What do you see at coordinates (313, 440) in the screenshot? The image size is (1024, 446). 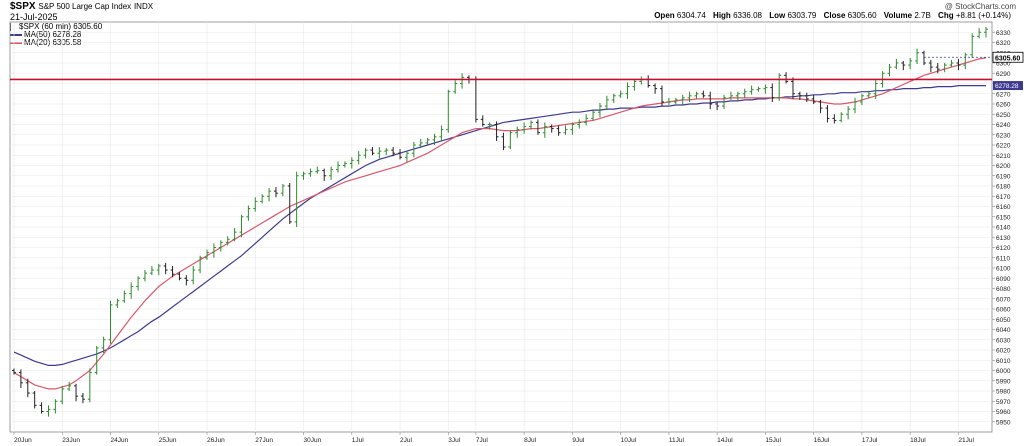 I see `x-tick-label: 30Jun` at bounding box center [313, 440].